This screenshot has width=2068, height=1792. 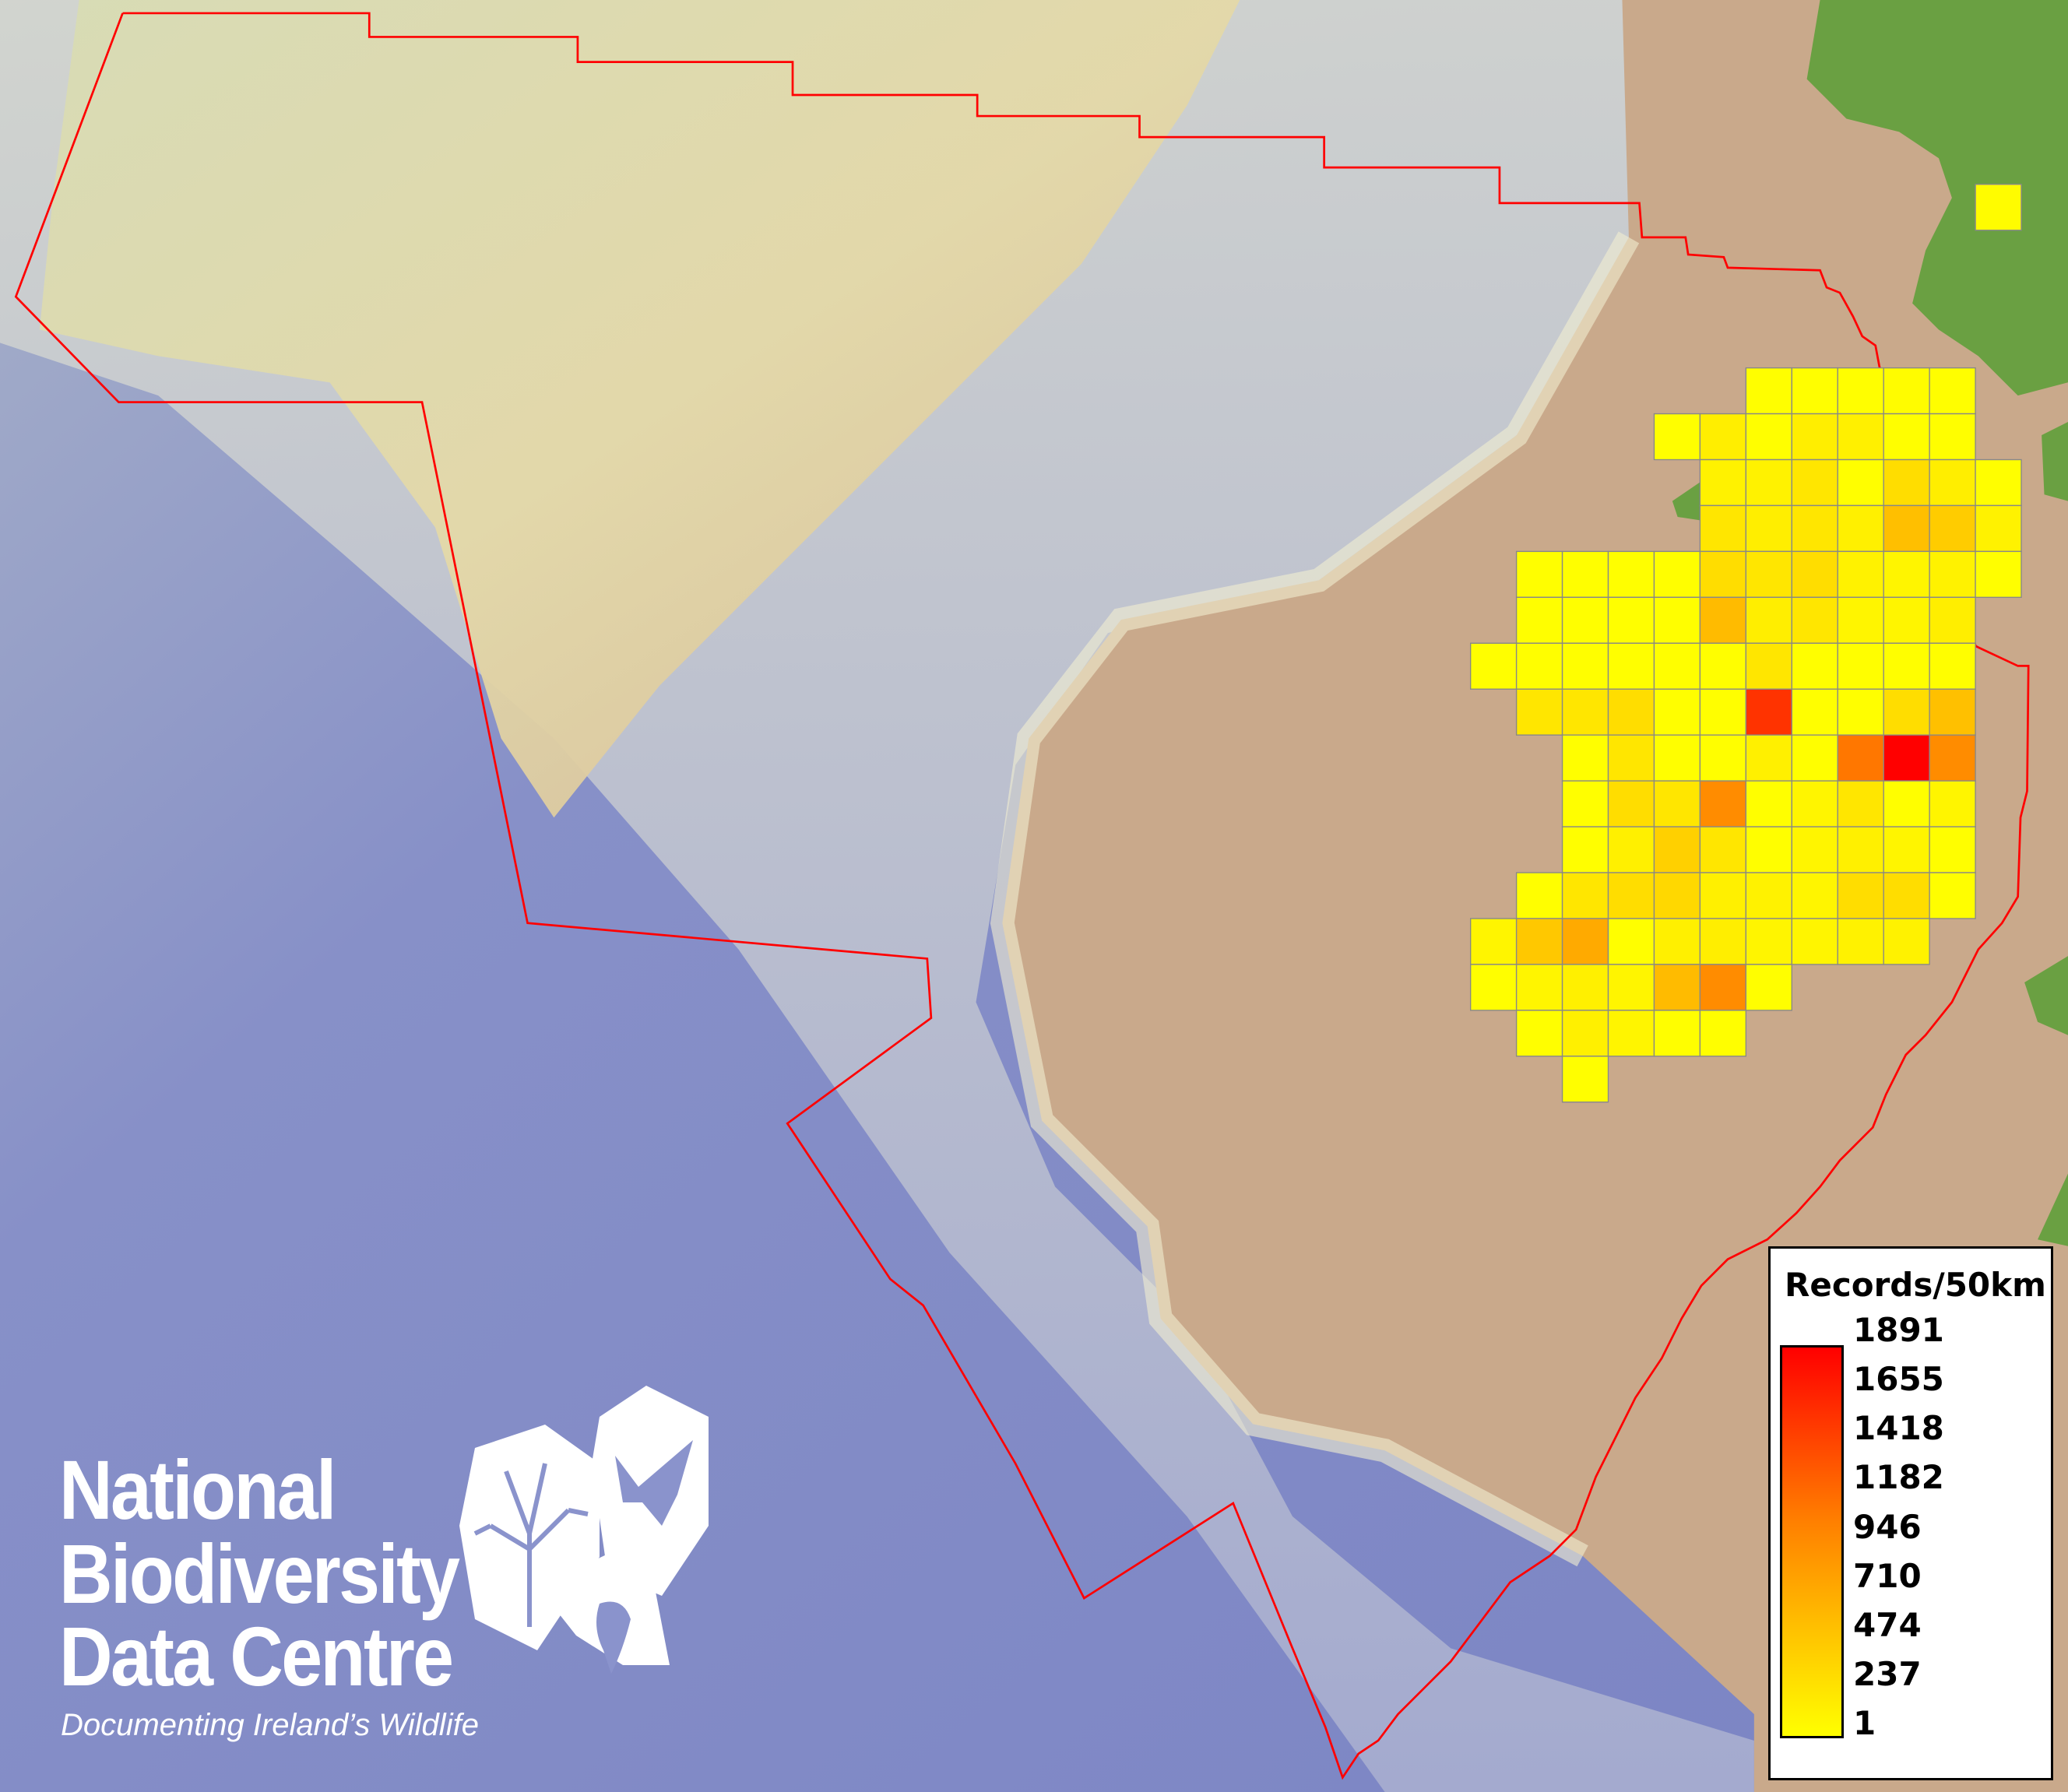 What do you see at coordinates (256, 1656) in the screenshot?
I see `logo-line-3: Data Centre` at bounding box center [256, 1656].